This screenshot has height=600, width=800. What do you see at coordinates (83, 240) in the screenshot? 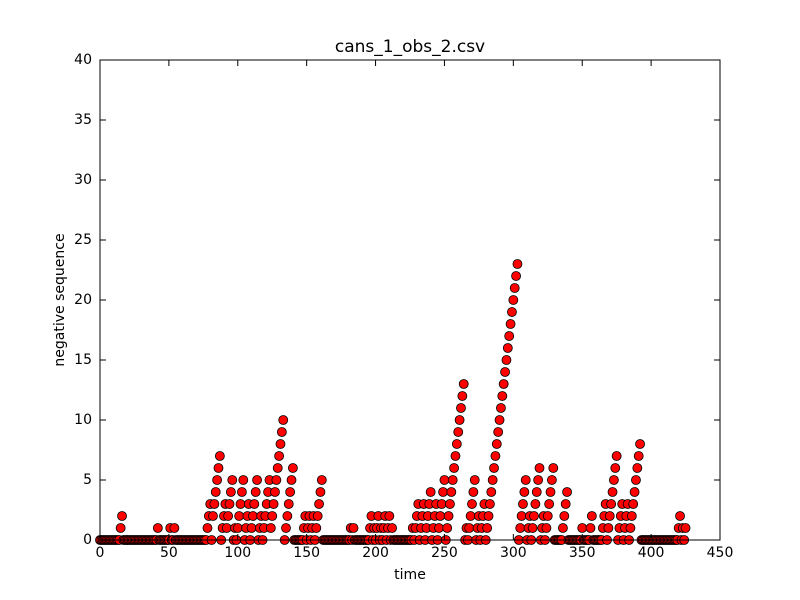
I see `y-tick-label: 25` at bounding box center [83, 240].